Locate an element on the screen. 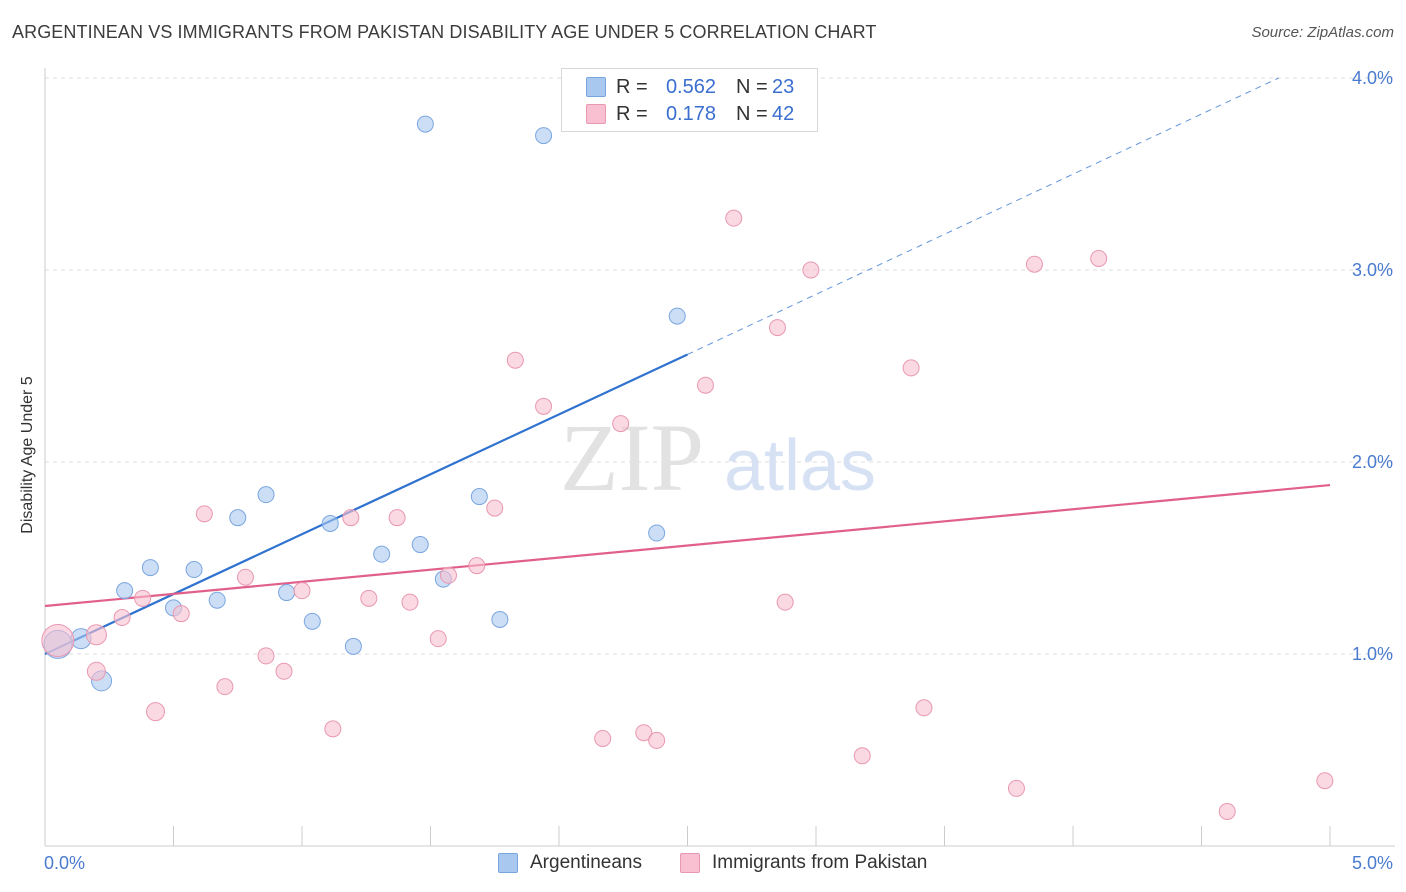 The width and height of the screenshot is (1406, 892). legend-swatch-blue is located at coordinates (596, 87).